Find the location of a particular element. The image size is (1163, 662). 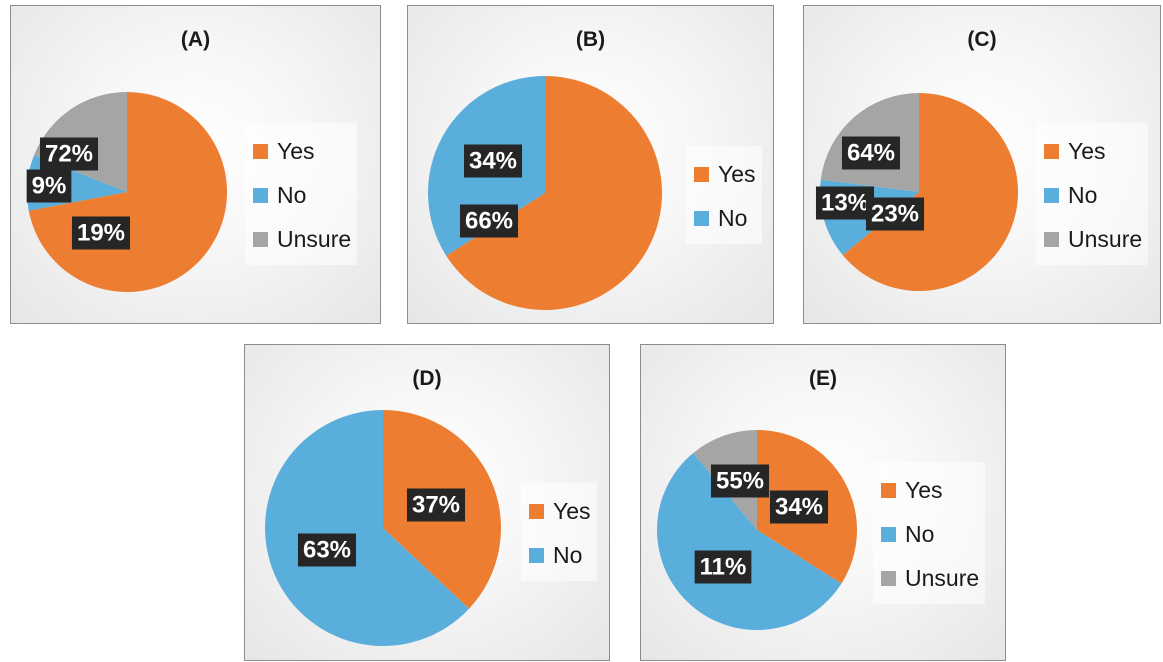

data-label-text: 37% is located at coordinates (436, 505).